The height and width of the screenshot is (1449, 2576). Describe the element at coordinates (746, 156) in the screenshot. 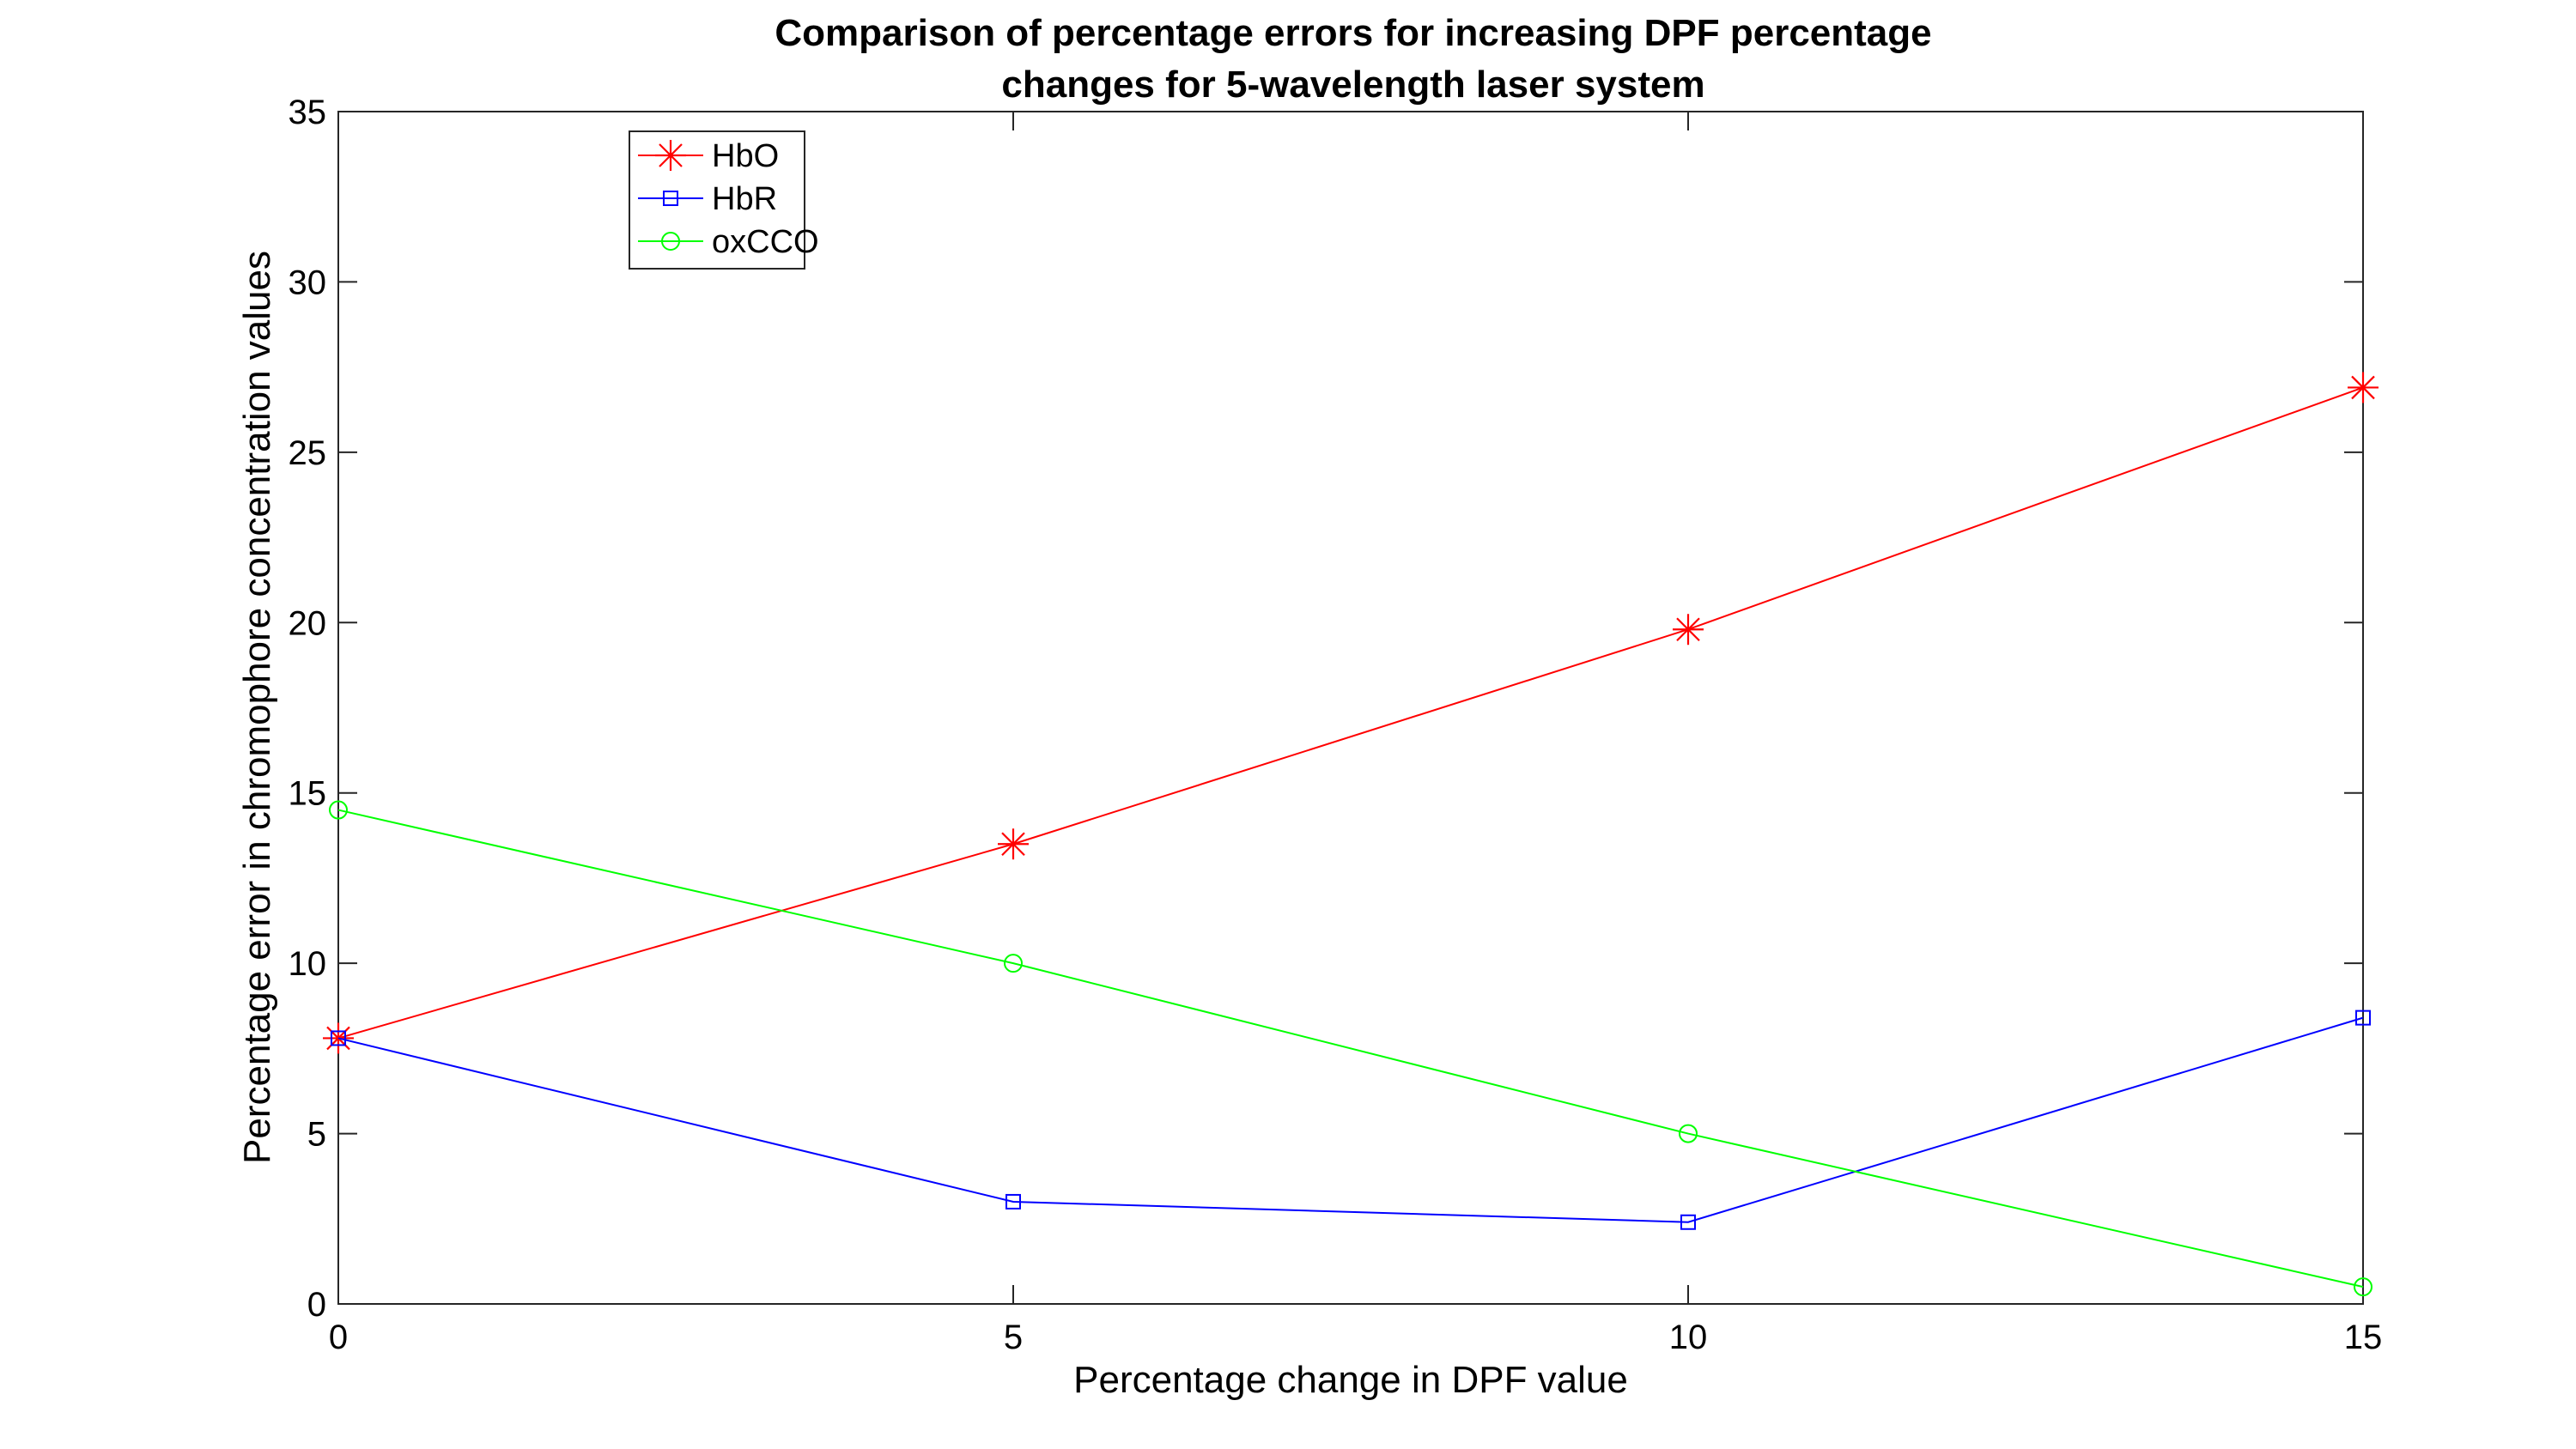

I see `legend-label-hbo: HbO` at that location.